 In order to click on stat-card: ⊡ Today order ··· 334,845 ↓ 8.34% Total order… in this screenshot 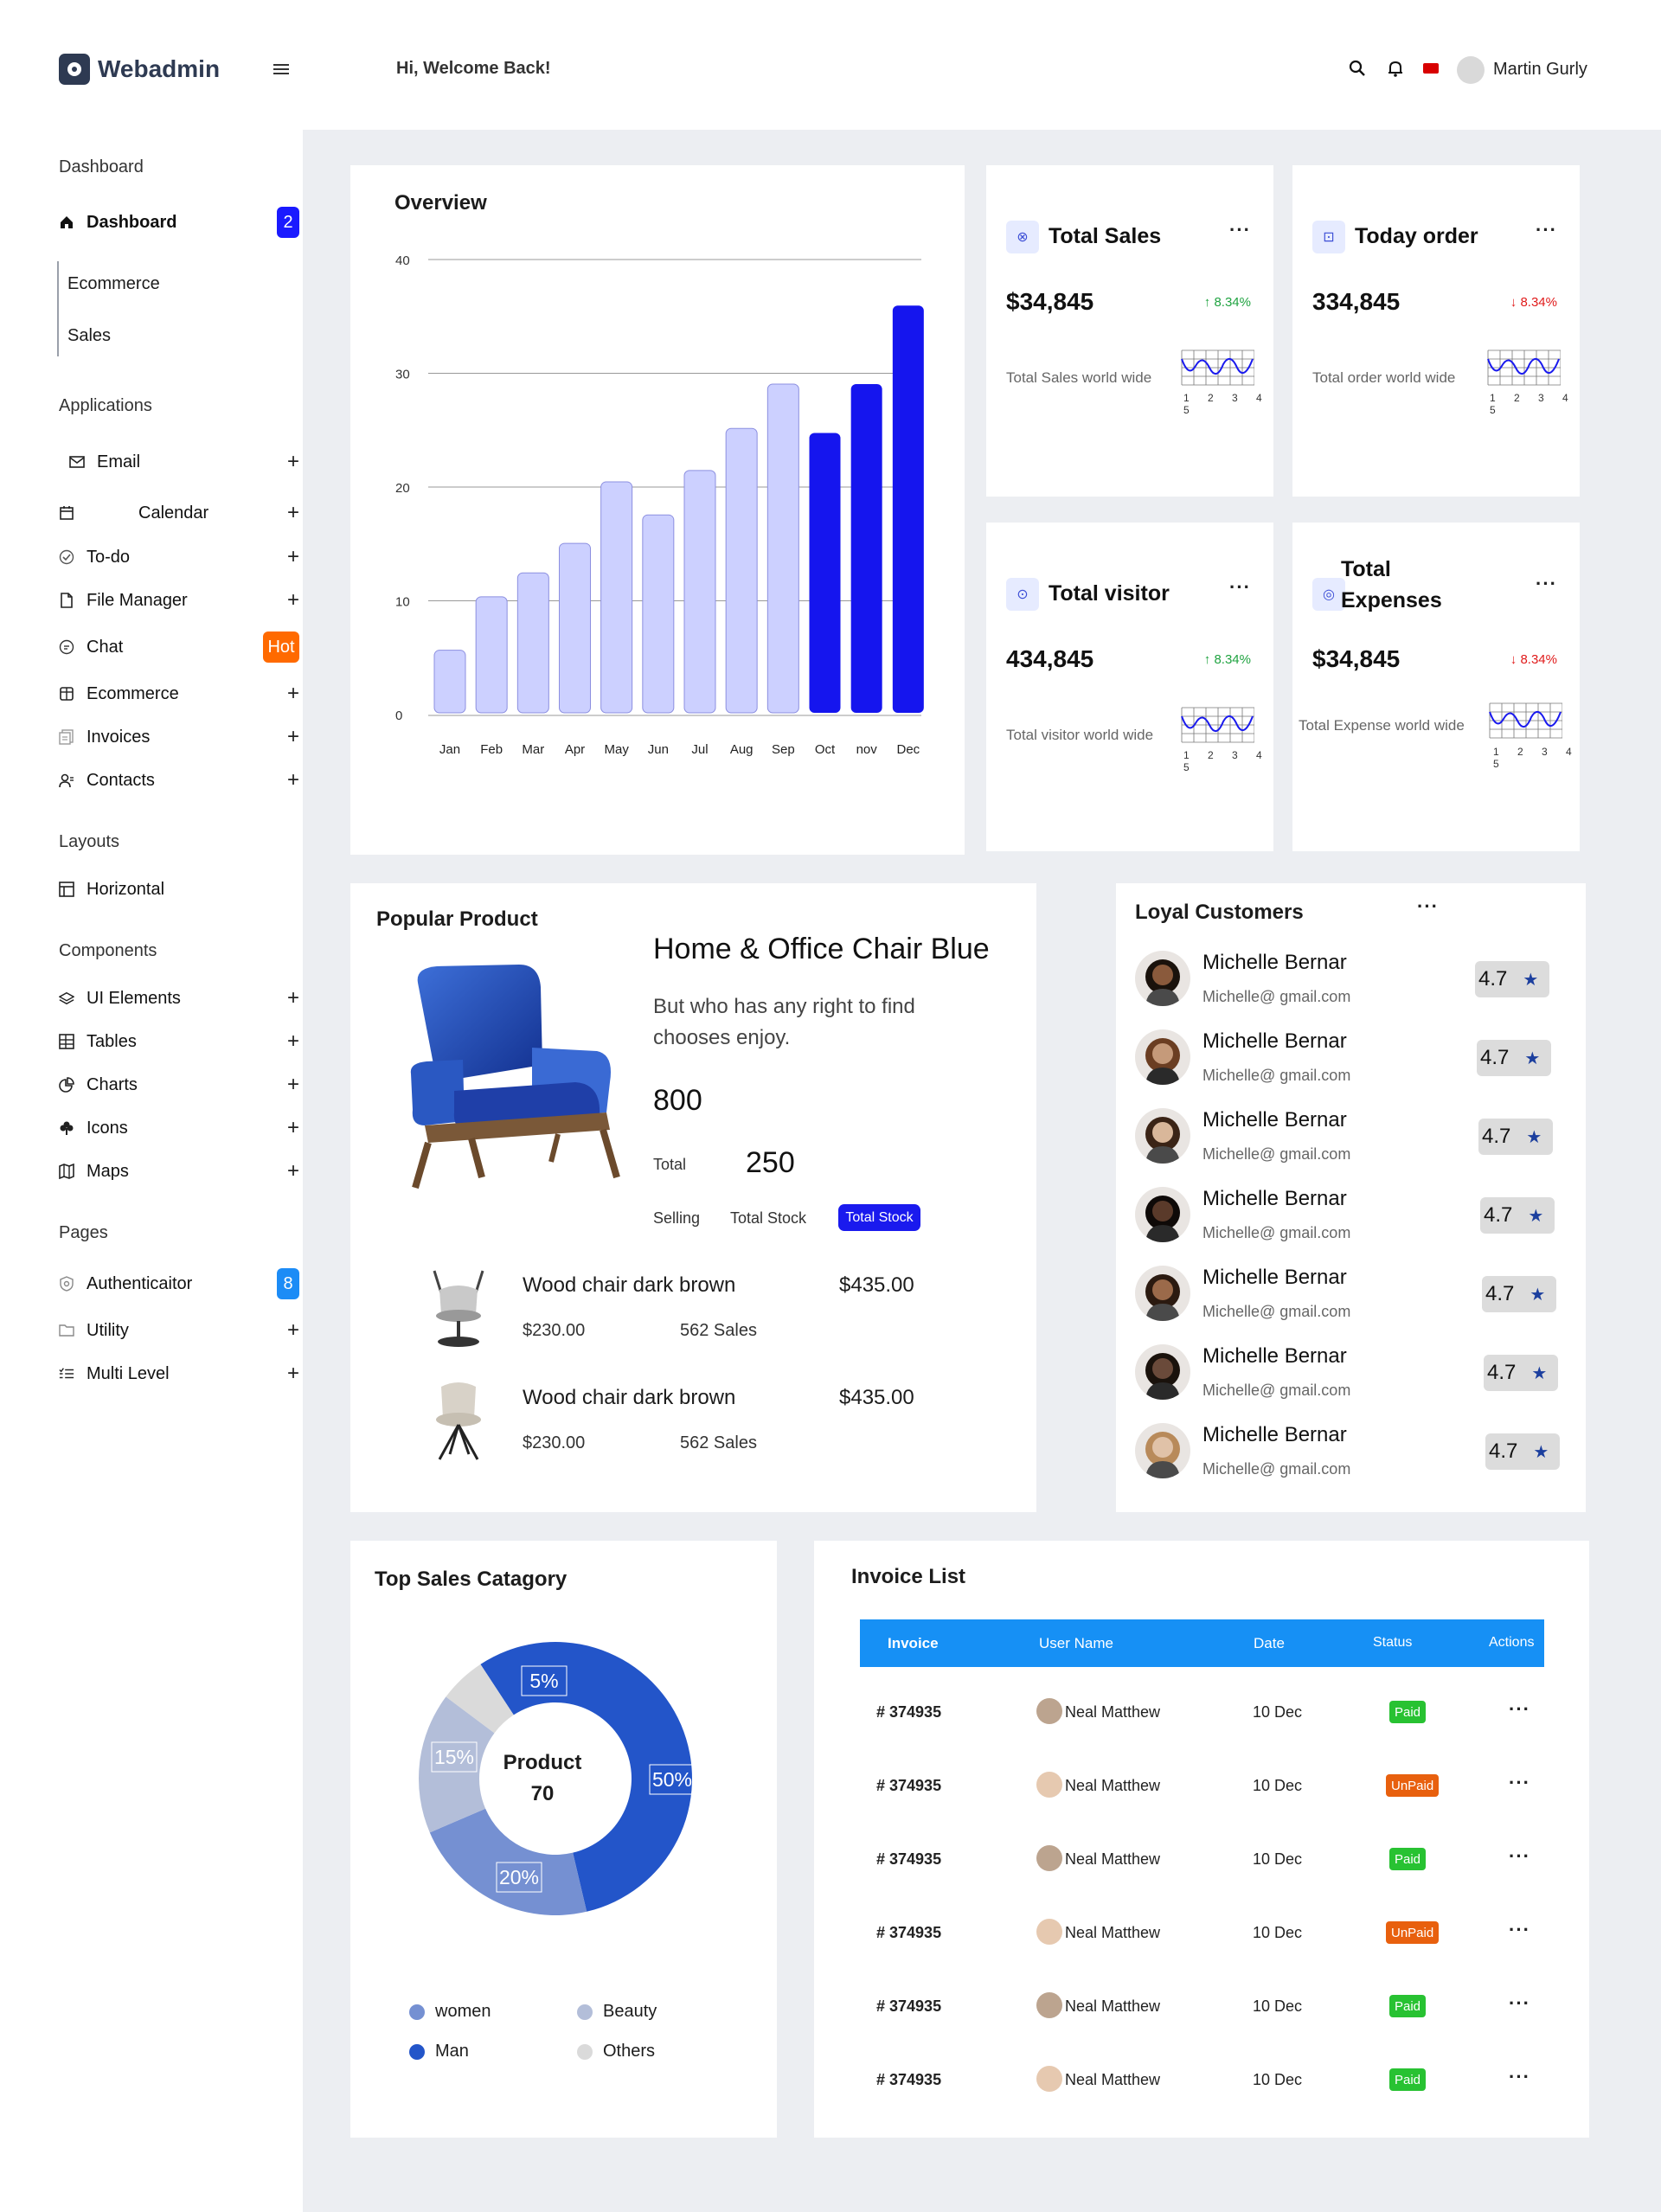, I will do `click(1436, 331)`.